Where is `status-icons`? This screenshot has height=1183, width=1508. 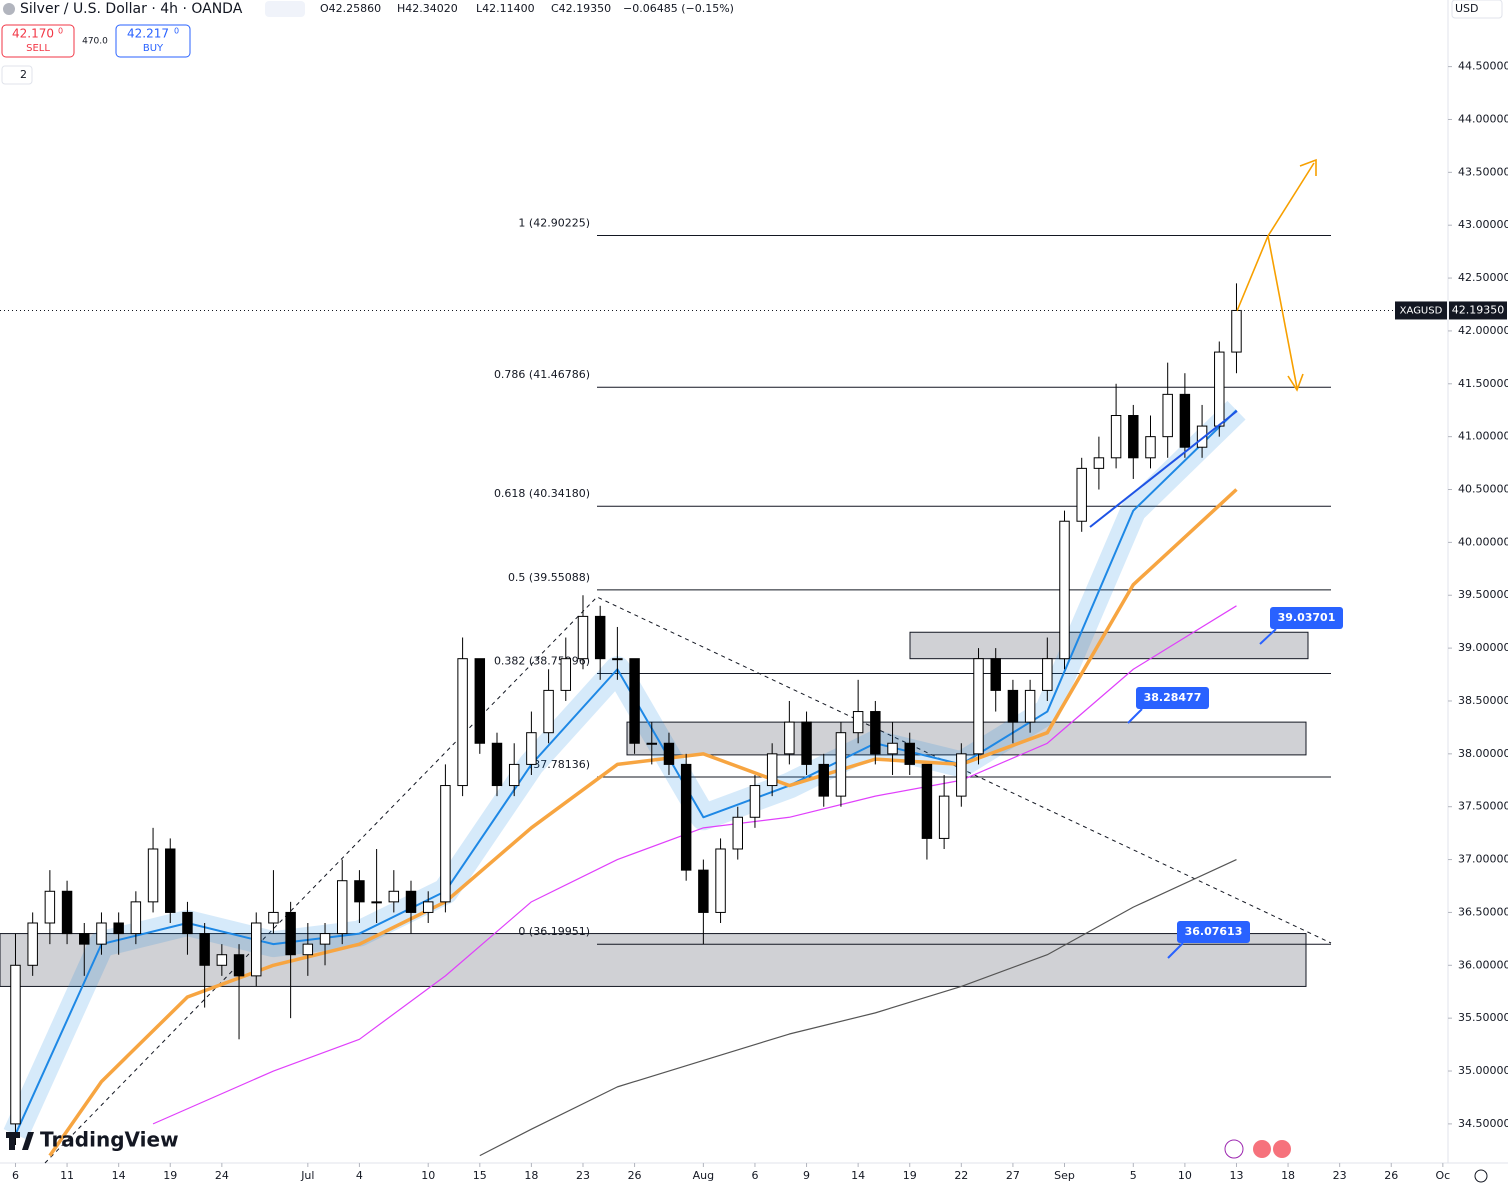 status-icons is located at coordinates (285, 9).